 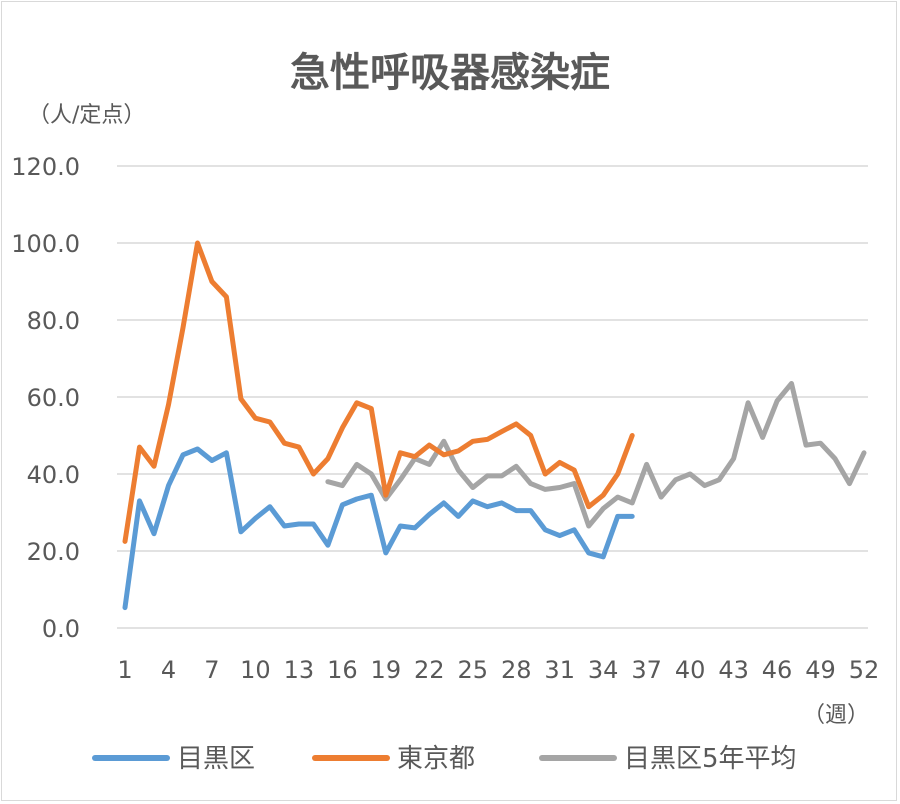 I want to click on legend-label: 目黒区, so click(x=216, y=759).